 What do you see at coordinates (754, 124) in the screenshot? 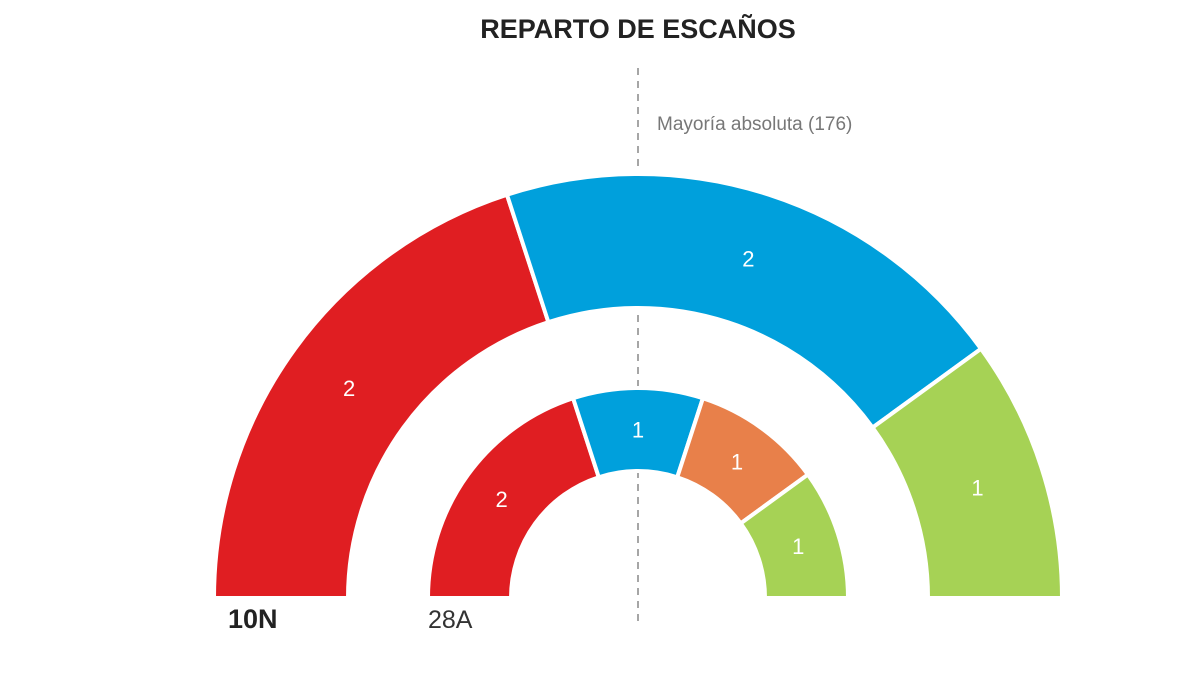
I see `majority-label: Mayoría absoluta (176)` at bounding box center [754, 124].